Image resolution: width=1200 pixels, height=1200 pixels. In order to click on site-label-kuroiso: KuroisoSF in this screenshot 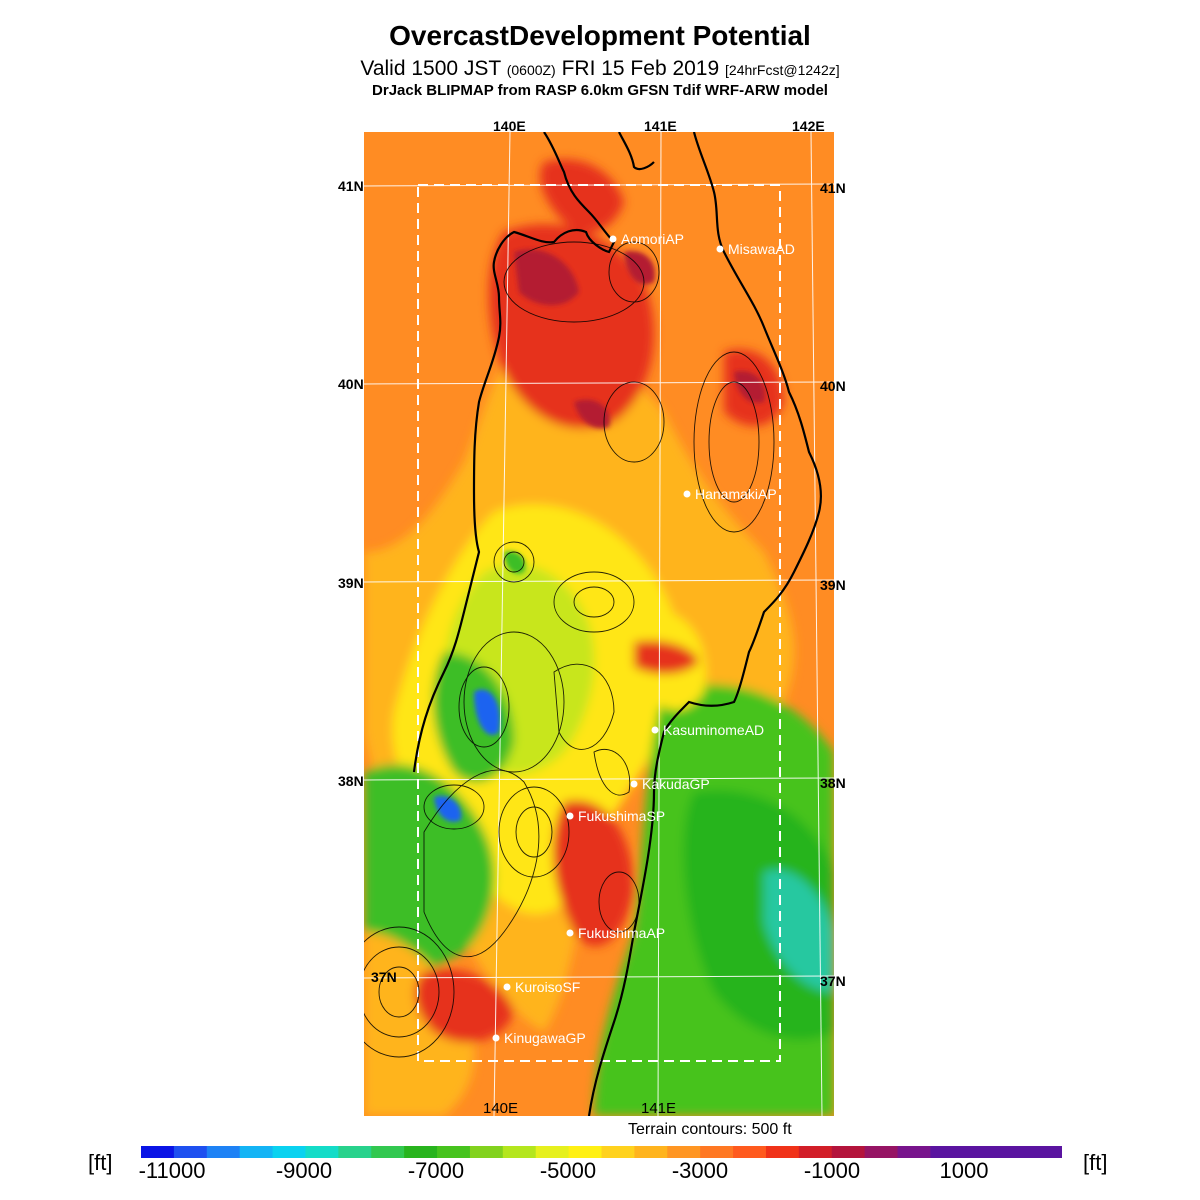, I will do `click(548, 987)`.